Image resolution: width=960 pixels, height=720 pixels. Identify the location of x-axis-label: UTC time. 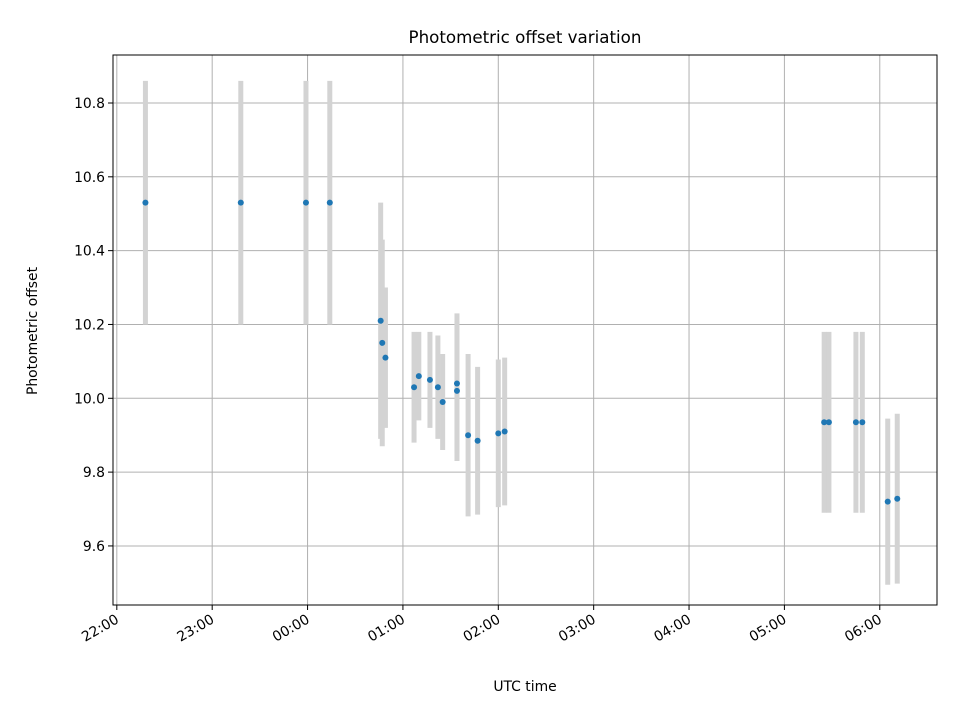
(524, 687).